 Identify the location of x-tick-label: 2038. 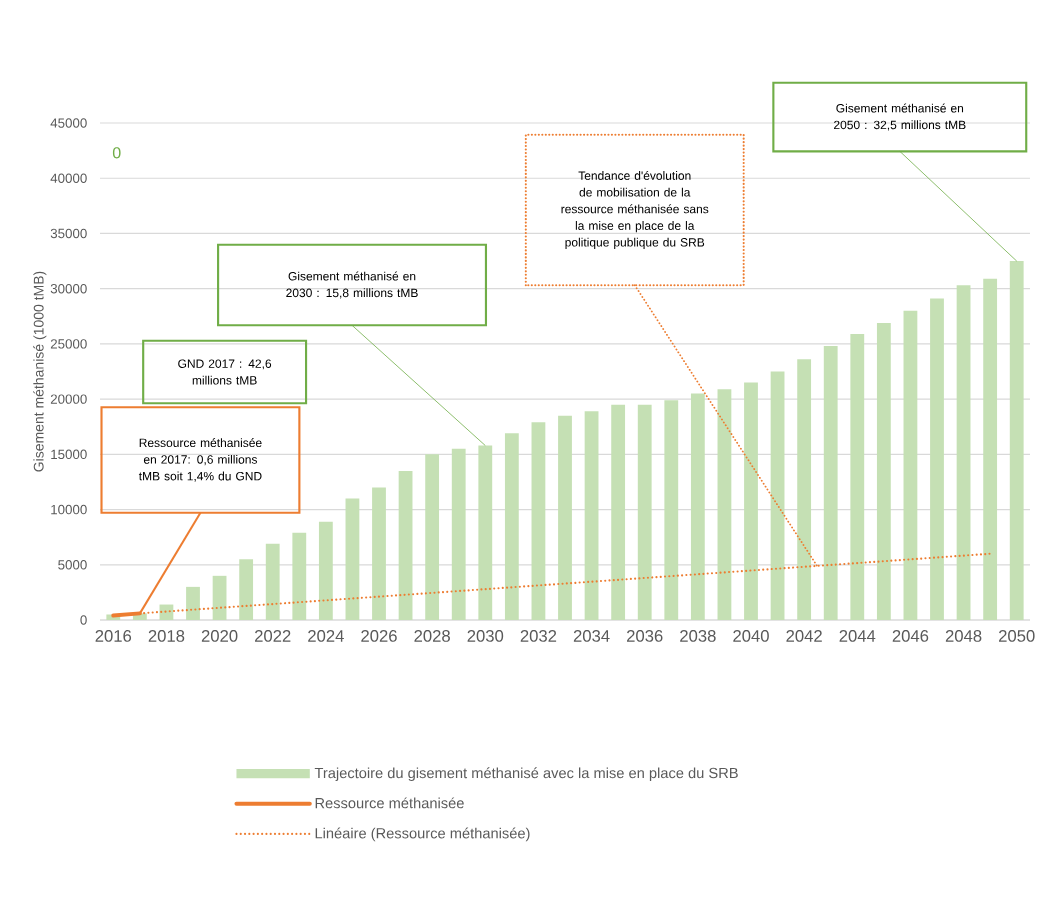
(698, 636).